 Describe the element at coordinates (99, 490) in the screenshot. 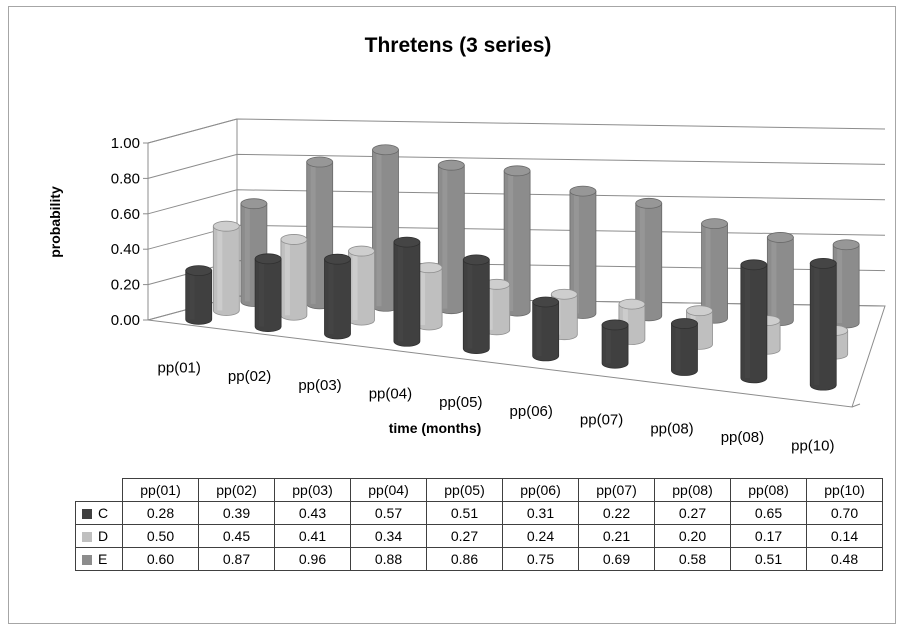

I see `table-corner` at that location.